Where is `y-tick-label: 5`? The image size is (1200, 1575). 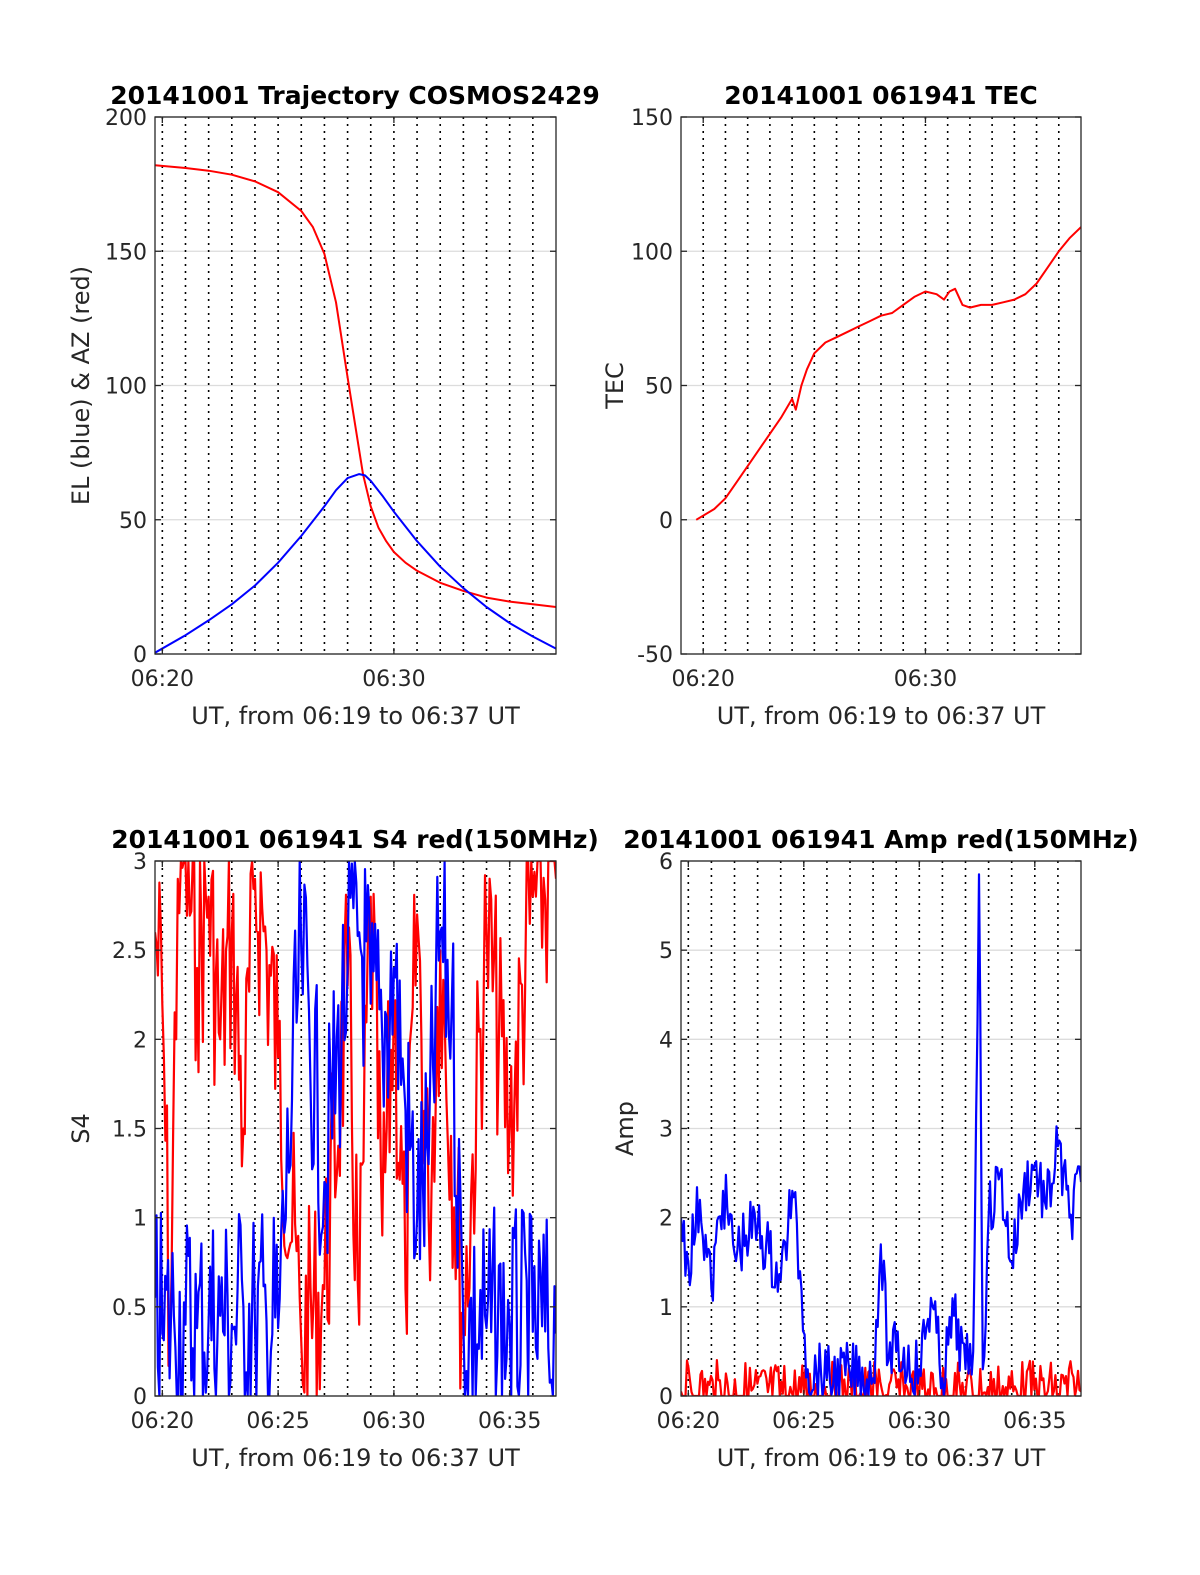 y-tick-label: 5 is located at coordinates (666, 951).